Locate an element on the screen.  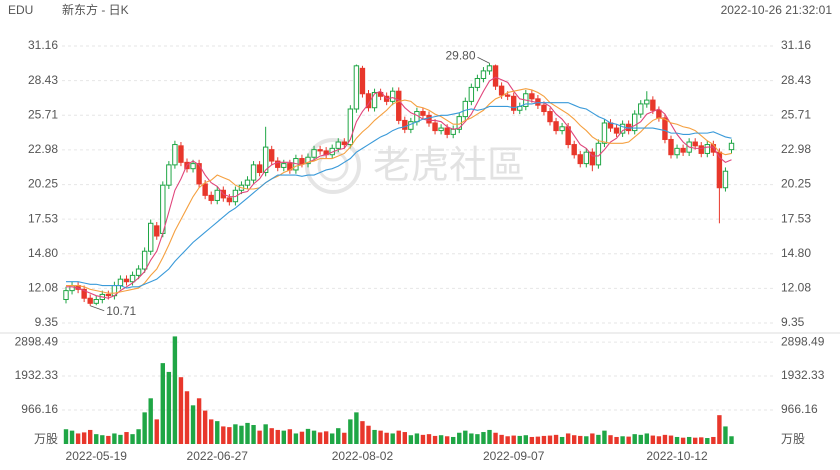
volume-tick-label: 2898.49 is located at coordinates (37, 341).